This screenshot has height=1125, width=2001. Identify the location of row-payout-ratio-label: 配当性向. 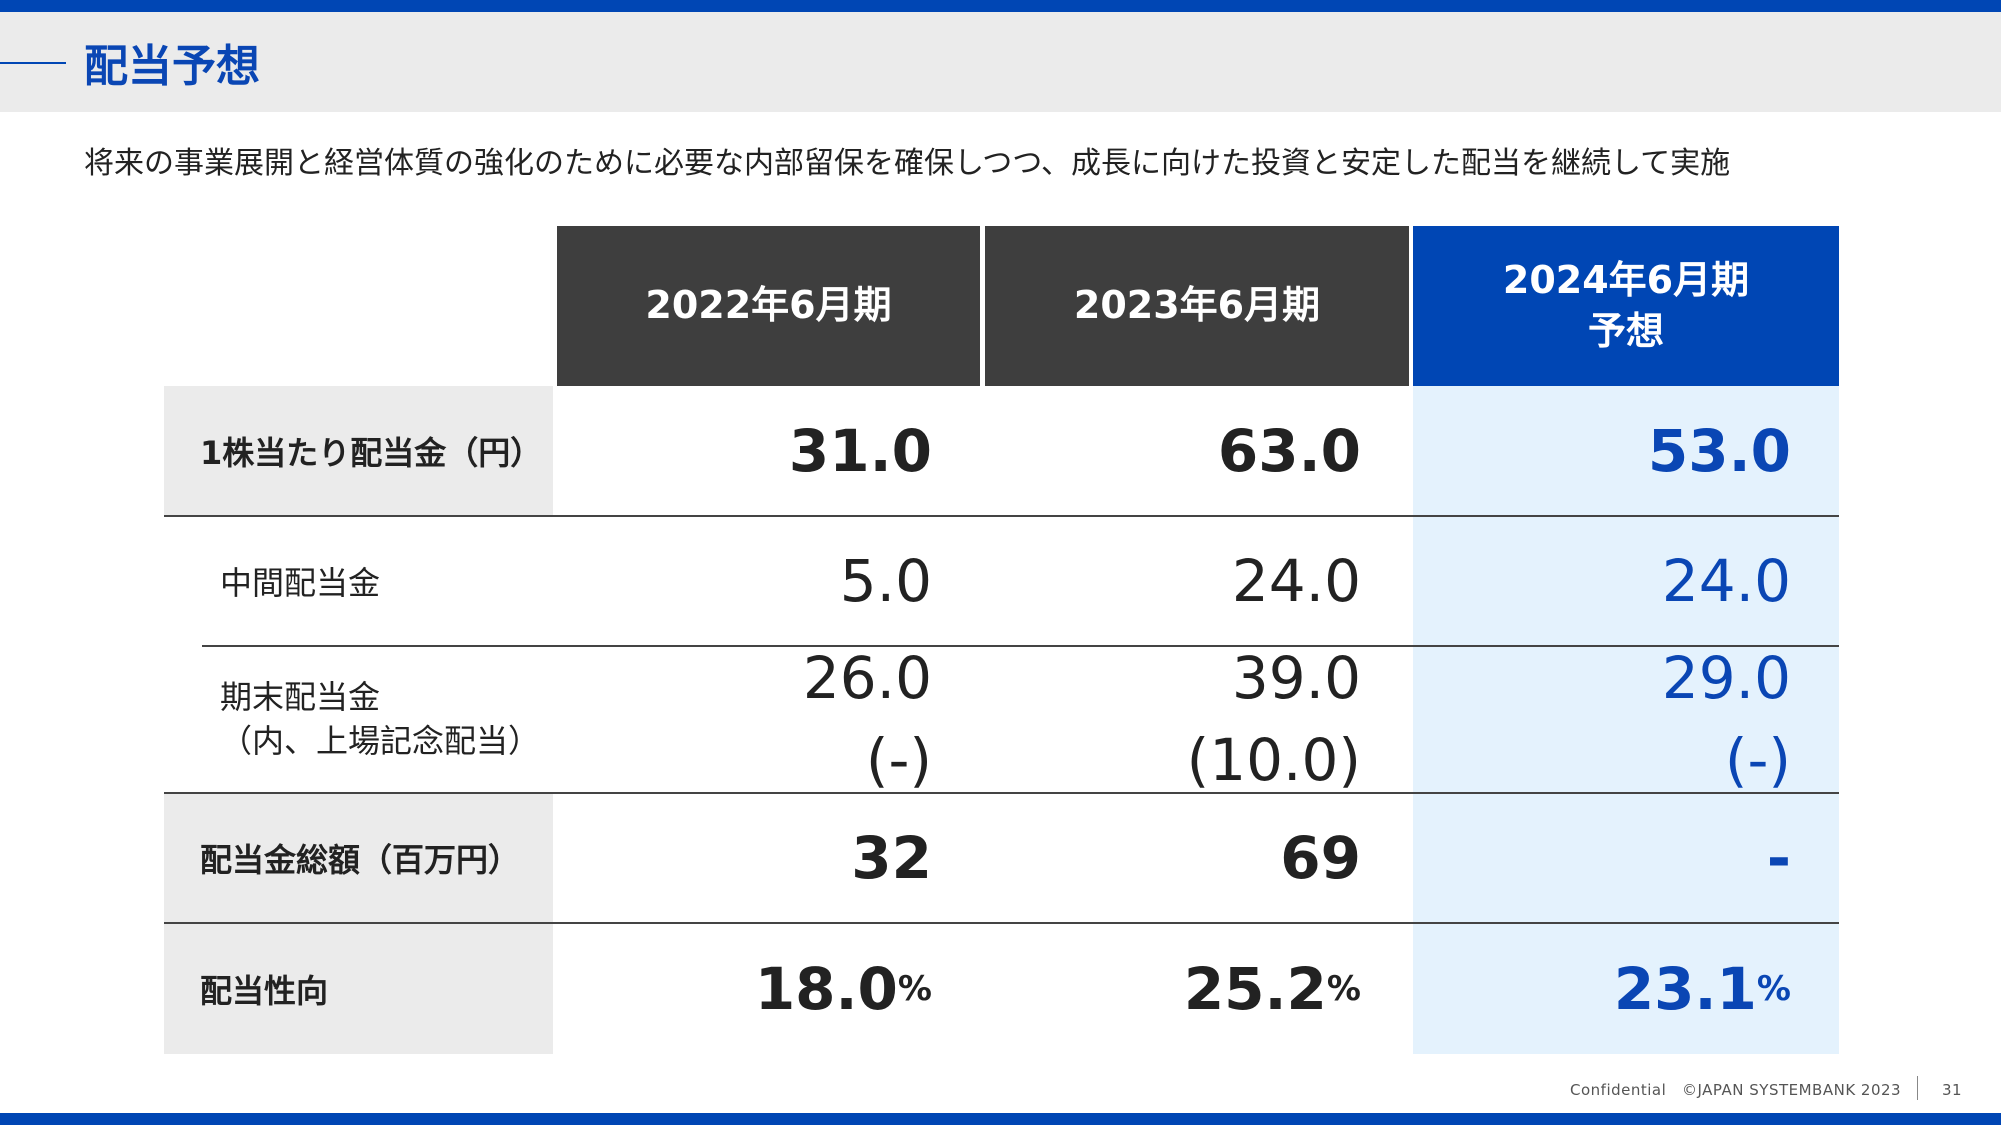
(358, 989).